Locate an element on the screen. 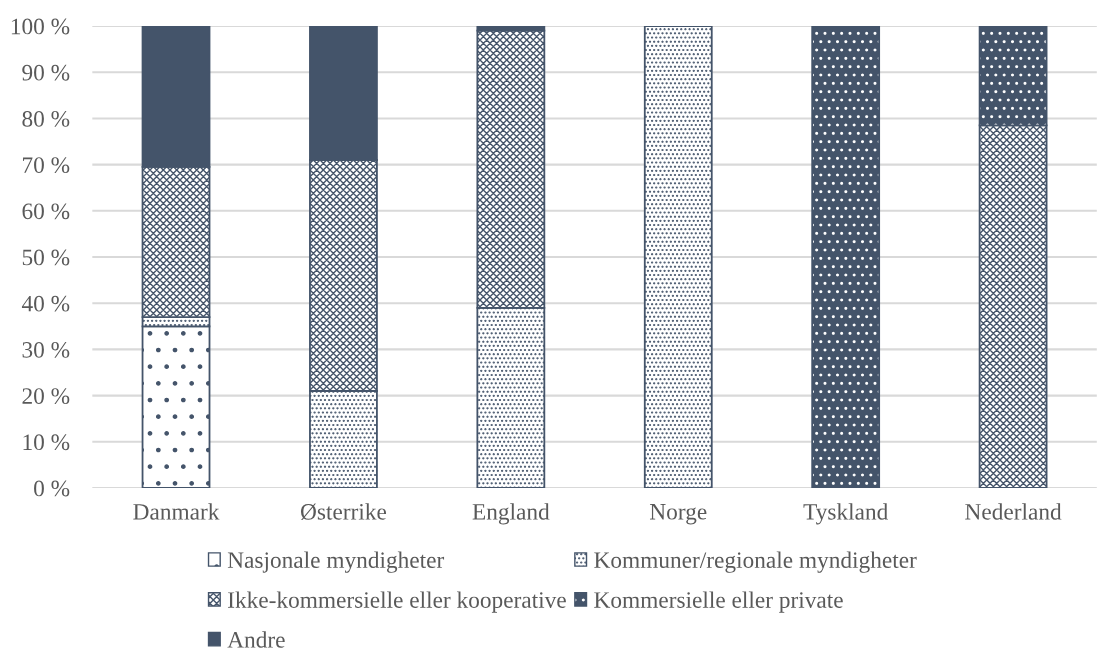 The width and height of the screenshot is (1099, 659). legend-label: Kommuner/regionale myndigheter is located at coordinates (755, 562).